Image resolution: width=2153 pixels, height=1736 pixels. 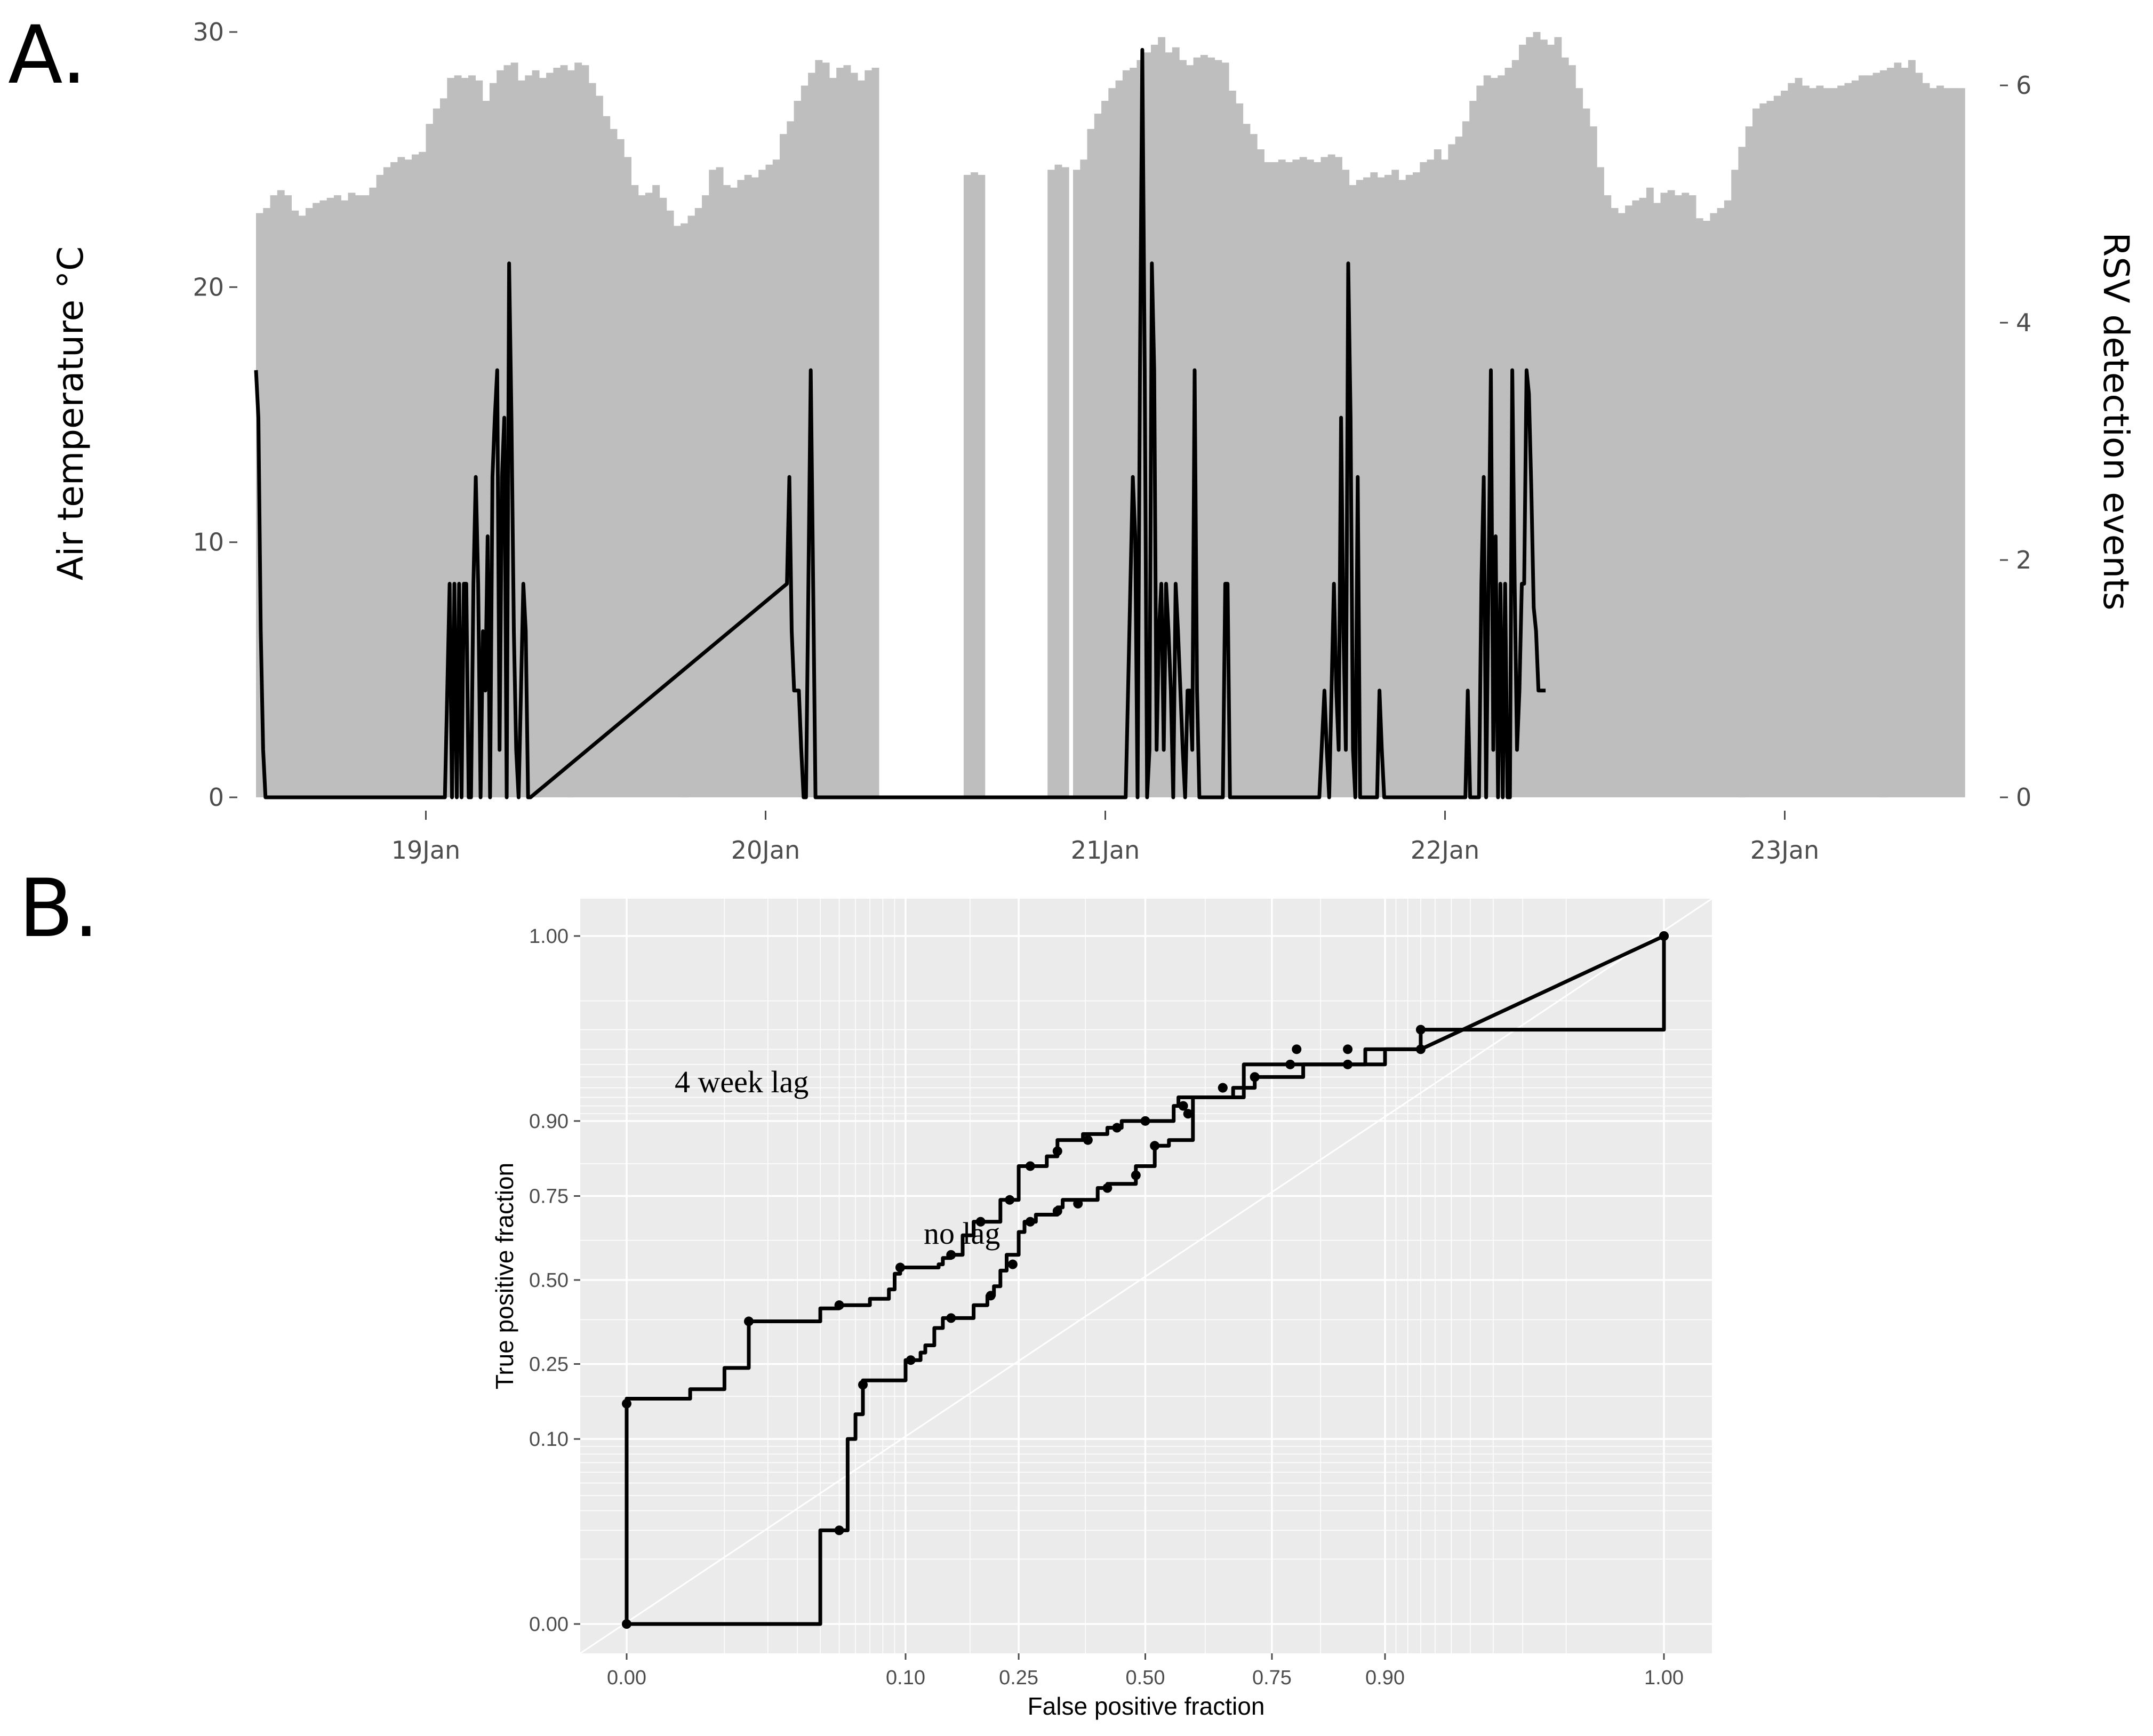 What do you see at coordinates (209, 287) in the screenshot?
I see `left-y-tick-label: 20` at bounding box center [209, 287].